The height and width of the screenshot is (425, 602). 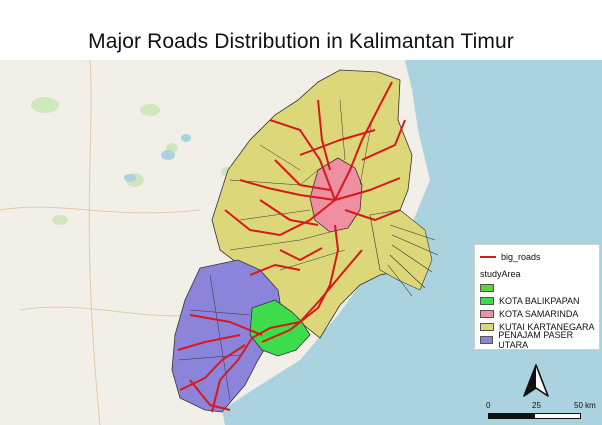 I want to click on legend-item-penajam: PENAJAM PASER UTARA, so click(x=539, y=340).